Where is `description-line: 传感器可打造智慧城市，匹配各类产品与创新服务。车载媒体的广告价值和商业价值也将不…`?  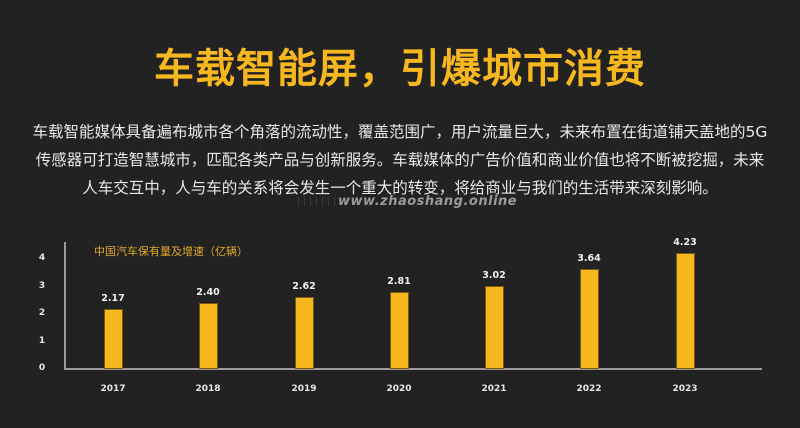
description-line: 传感器可打造智慧城市，匹配各类产品与创新服务。车载媒体的广告价值和商业价值也将不… is located at coordinates (400, 160).